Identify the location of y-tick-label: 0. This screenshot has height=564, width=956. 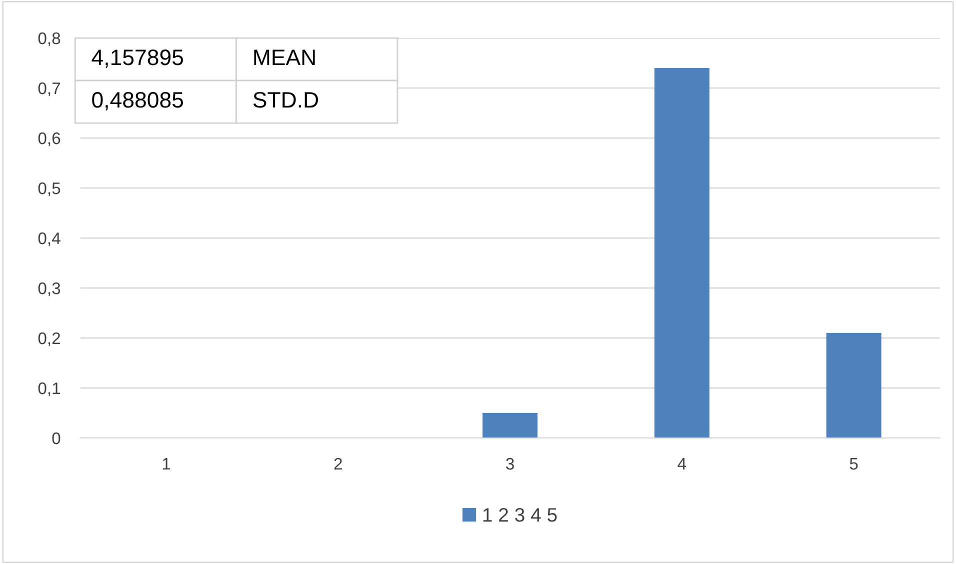
(56, 438).